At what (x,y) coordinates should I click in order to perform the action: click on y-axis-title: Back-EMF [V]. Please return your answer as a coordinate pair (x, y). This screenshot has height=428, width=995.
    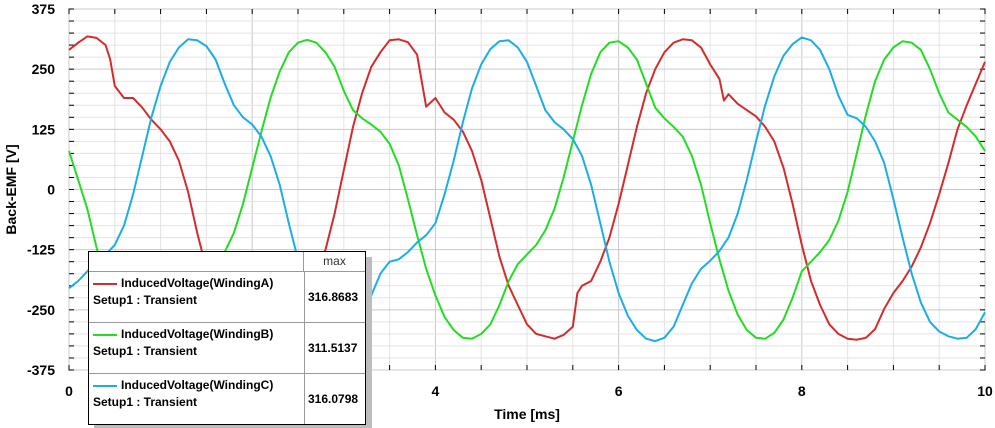
    Looking at the image, I should click on (11, 189).